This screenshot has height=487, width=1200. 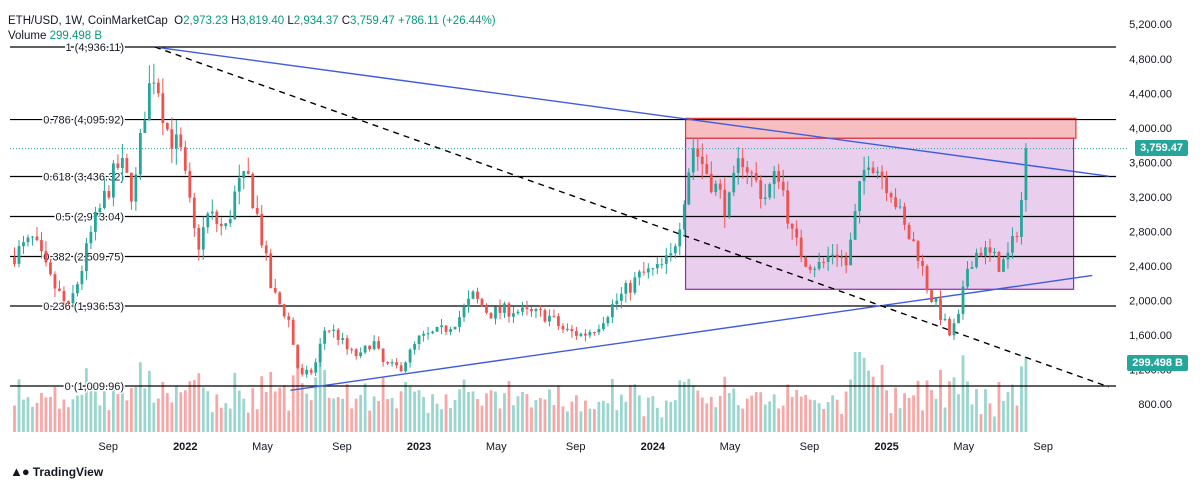 I want to click on open-value: 2,973.23, so click(x=205, y=21).